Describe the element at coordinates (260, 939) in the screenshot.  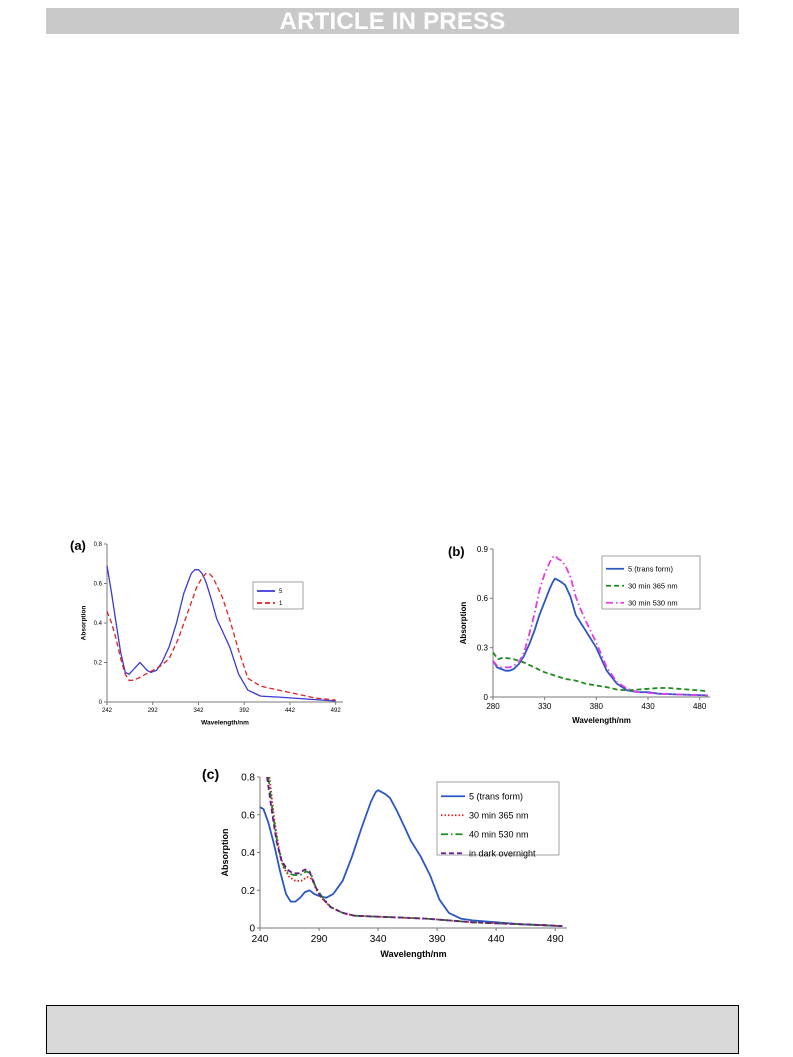
I see `x-tick-label: 240` at that location.